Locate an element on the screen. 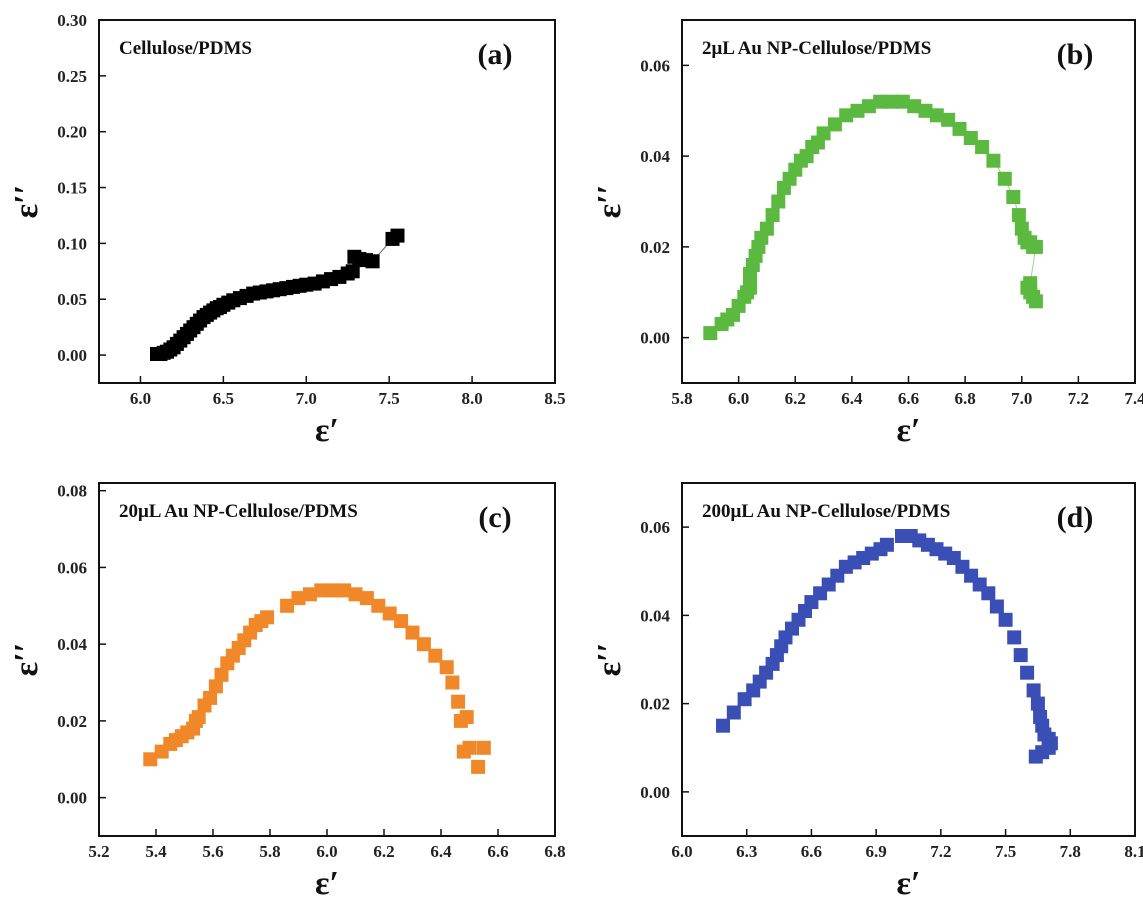 The height and width of the screenshot is (901, 1143). panel-title: 200μL Au NP-Cellulose/PDMS is located at coordinates (826, 511).